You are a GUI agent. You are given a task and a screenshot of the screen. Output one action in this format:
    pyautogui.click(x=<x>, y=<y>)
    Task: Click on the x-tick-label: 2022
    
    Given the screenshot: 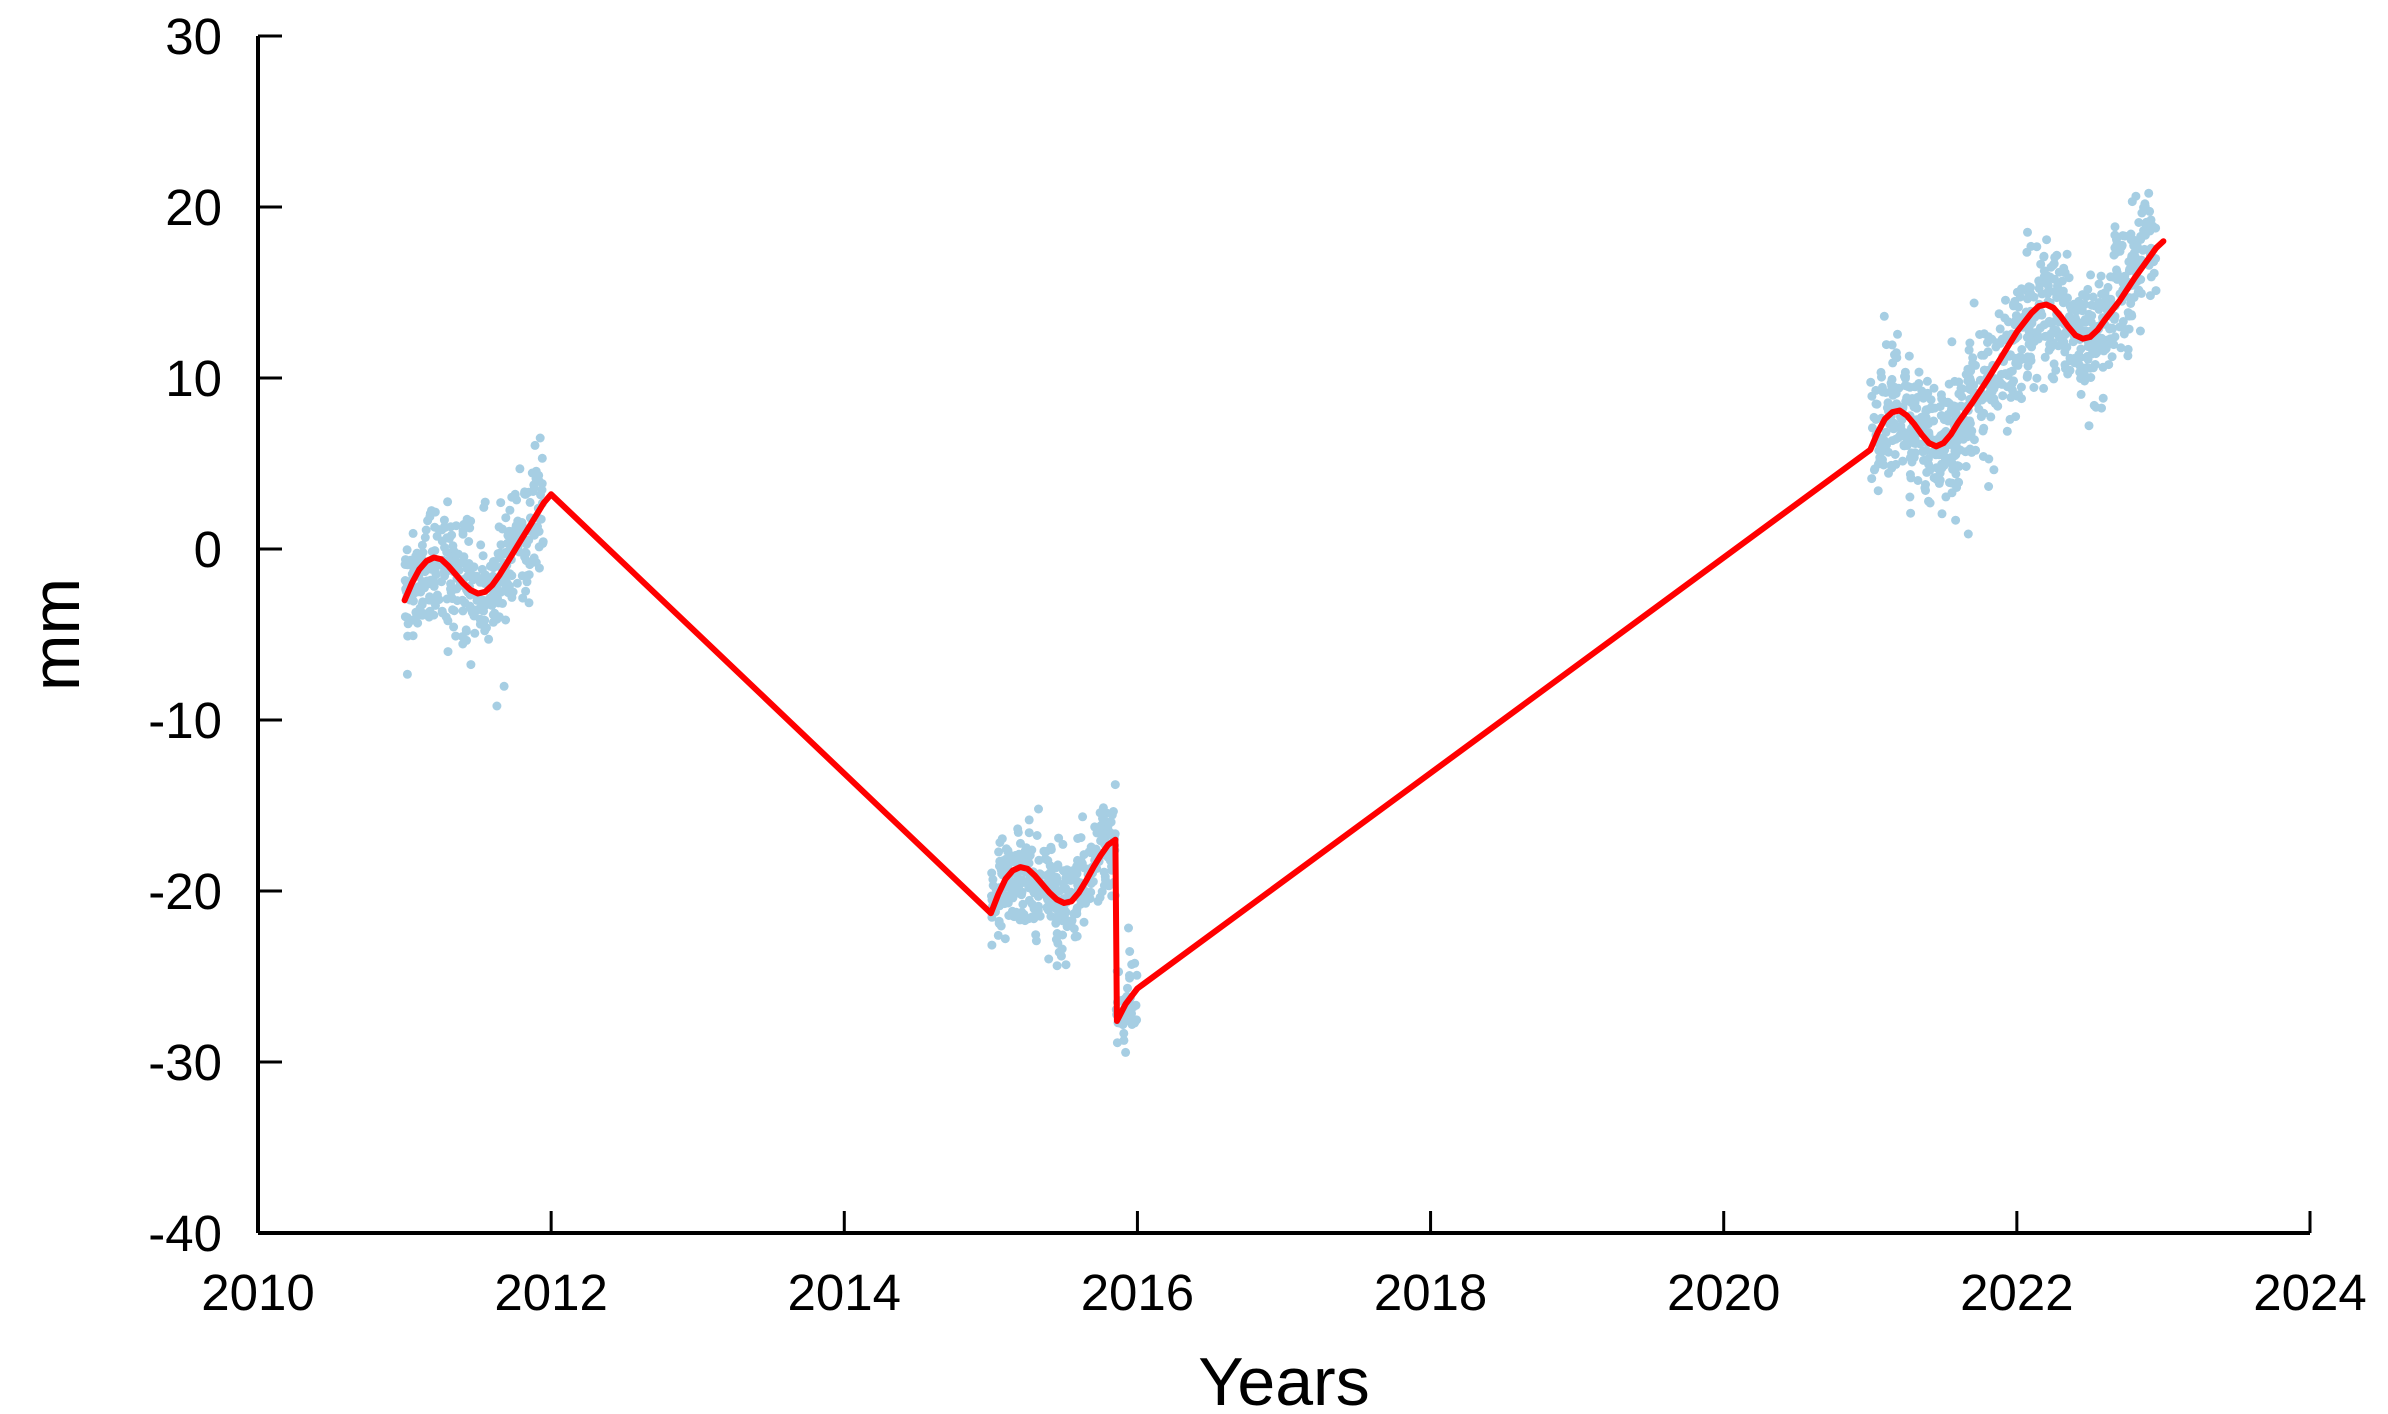 What is the action you would take?
    pyautogui.click(x=2016, y=1292)
    